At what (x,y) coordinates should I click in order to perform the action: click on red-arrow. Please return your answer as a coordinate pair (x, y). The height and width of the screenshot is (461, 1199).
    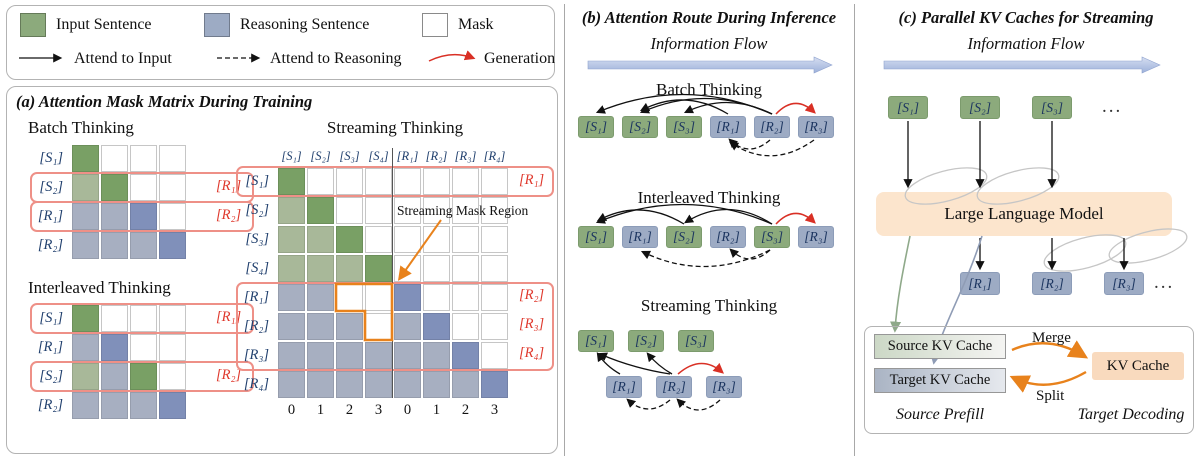
    Looking at the image, I should click on (452, 56).